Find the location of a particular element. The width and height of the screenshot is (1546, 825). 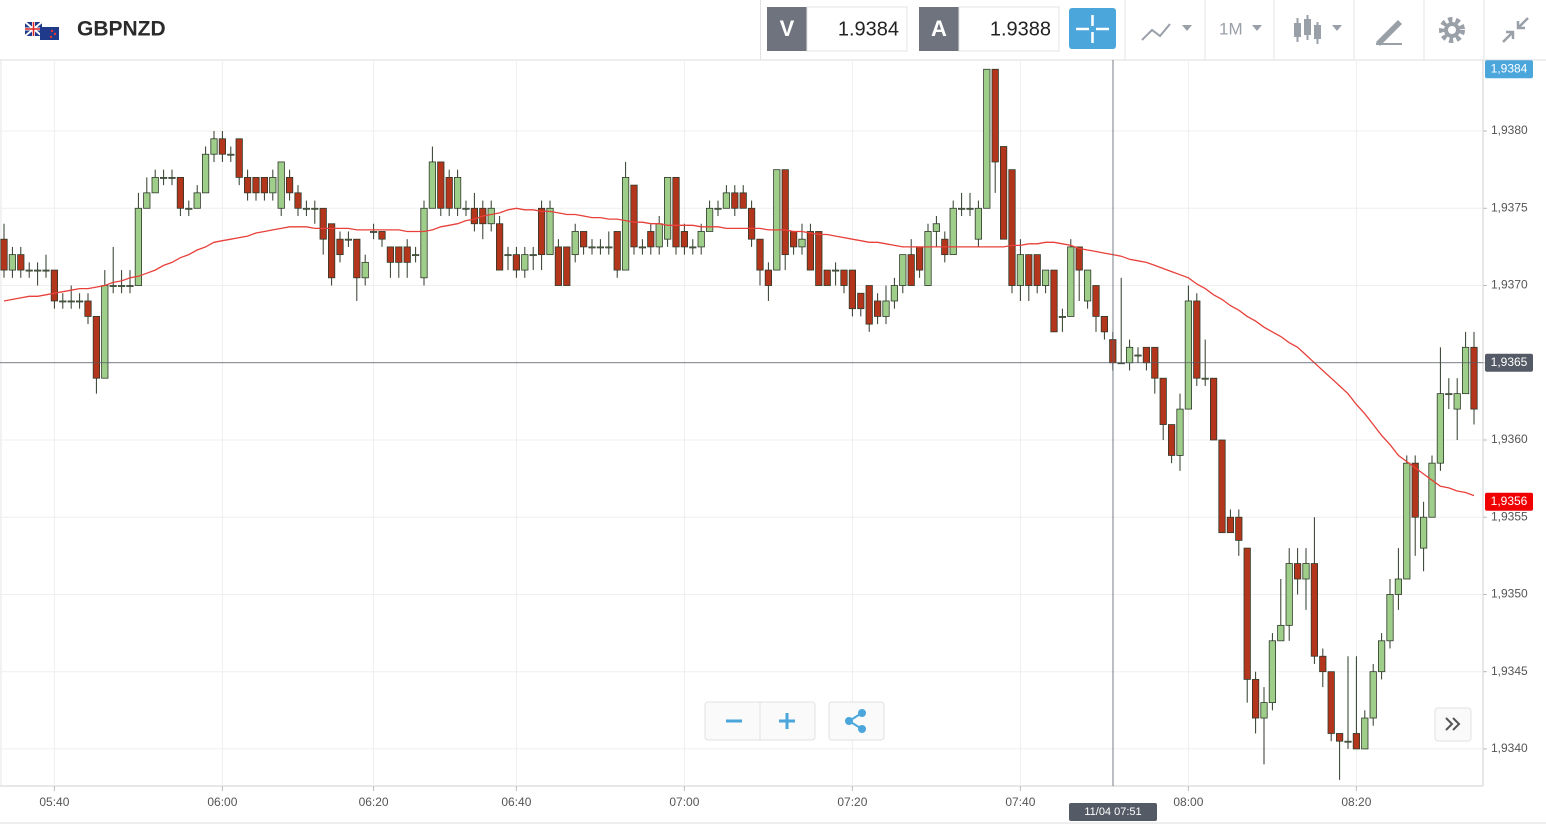

share-button is located at coordinates (856, 721).